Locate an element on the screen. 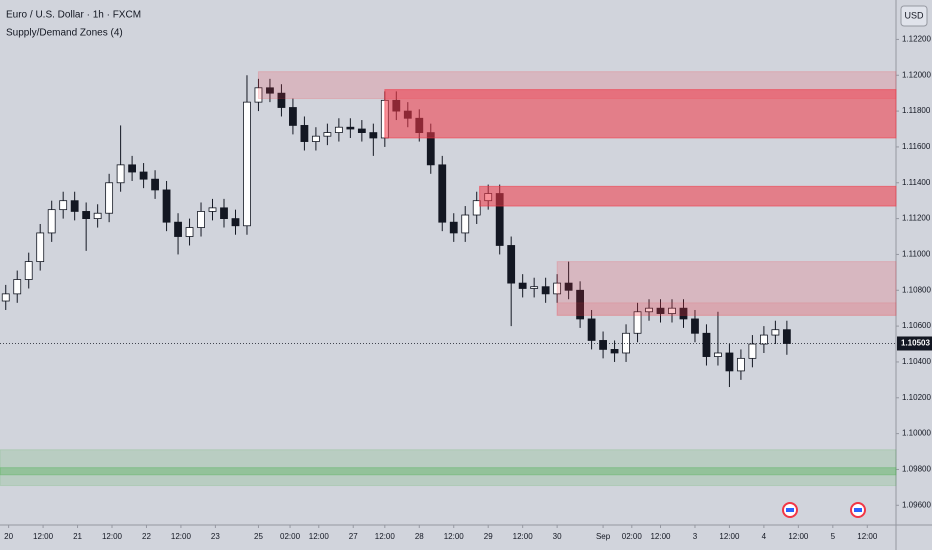  x-tick-label: Sep is located at coordinates (603, 536).